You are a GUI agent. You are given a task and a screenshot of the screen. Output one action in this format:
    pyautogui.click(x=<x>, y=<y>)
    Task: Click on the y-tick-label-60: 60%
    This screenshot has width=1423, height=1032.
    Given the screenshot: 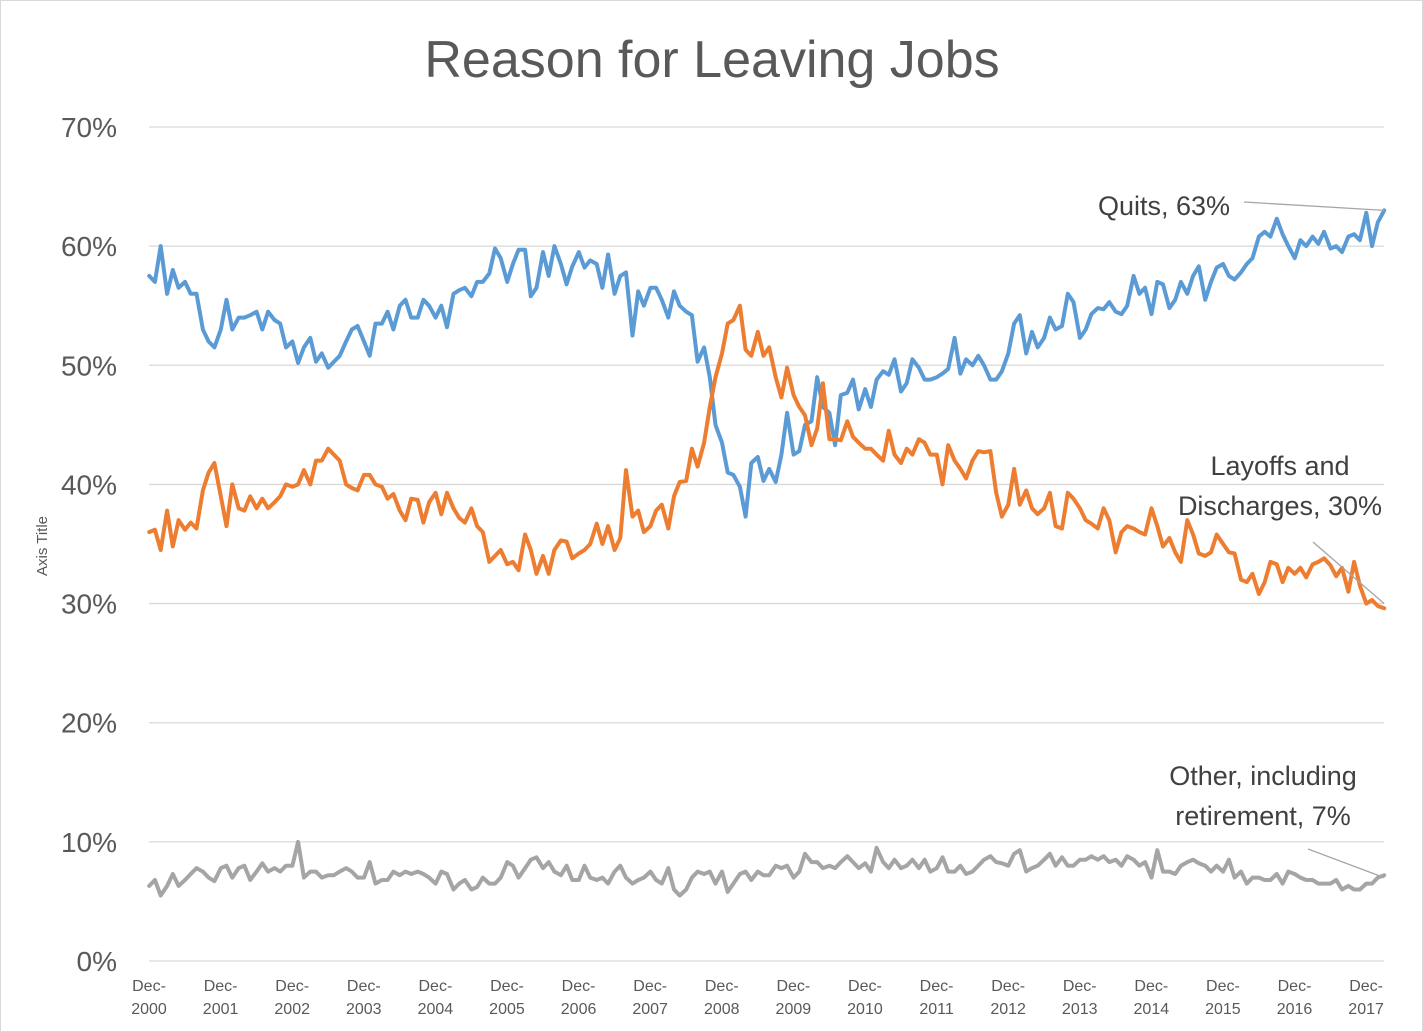 What is the action you would take?
    pyautogui.click(x=89, y=246)
    